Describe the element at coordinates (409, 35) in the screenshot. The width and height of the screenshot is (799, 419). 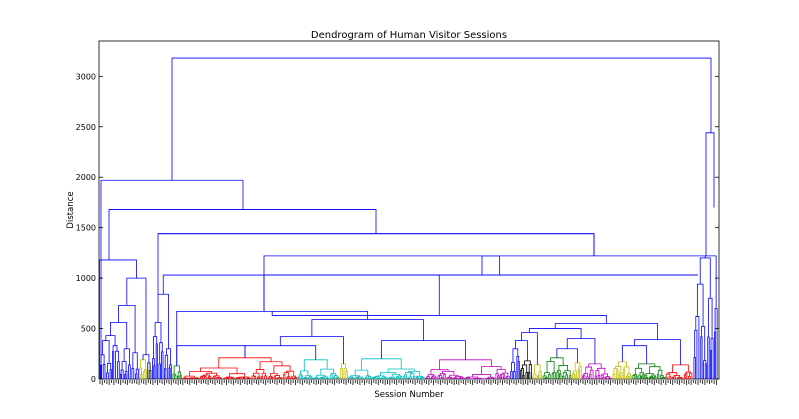
I see `chart-title: Dendrogram of Human Visitor Sessions` at that location.